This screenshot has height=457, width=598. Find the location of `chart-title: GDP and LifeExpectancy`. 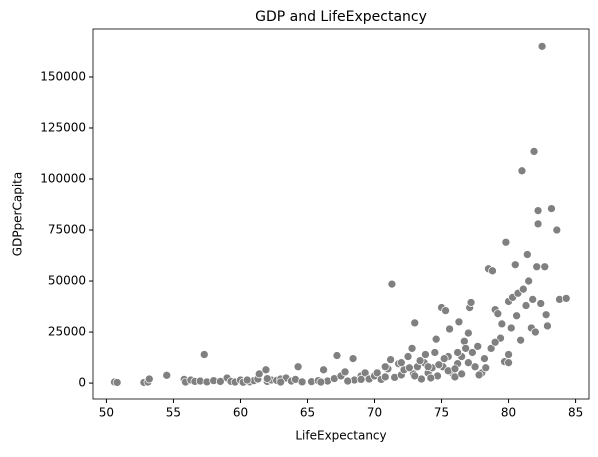

chart-title: GDP and LifeExpectancy is located at coordinates (341, 17).